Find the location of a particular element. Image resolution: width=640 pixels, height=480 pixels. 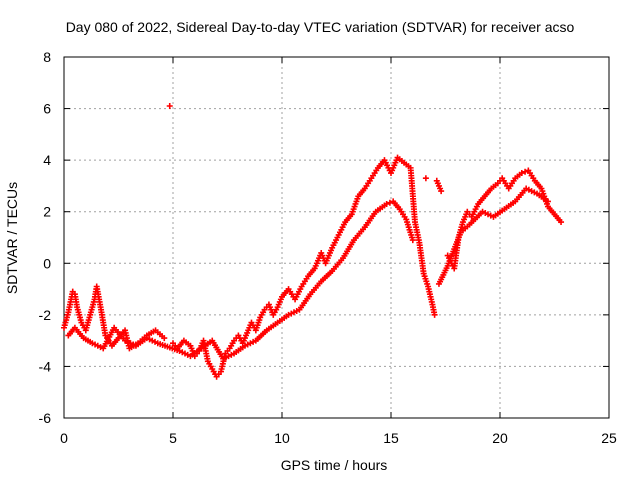

x-tick-label: 5 is located at coordinates (173, 438).